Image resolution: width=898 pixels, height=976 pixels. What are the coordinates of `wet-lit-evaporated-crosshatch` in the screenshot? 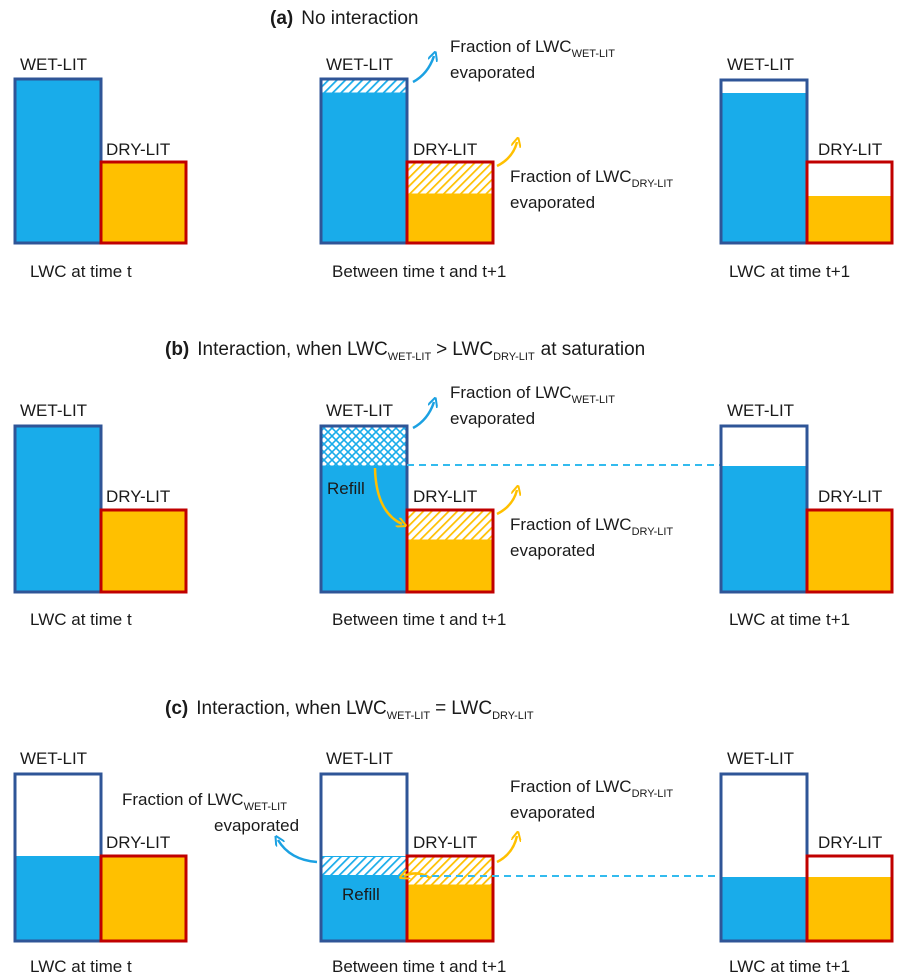 It's located at (364, 446).